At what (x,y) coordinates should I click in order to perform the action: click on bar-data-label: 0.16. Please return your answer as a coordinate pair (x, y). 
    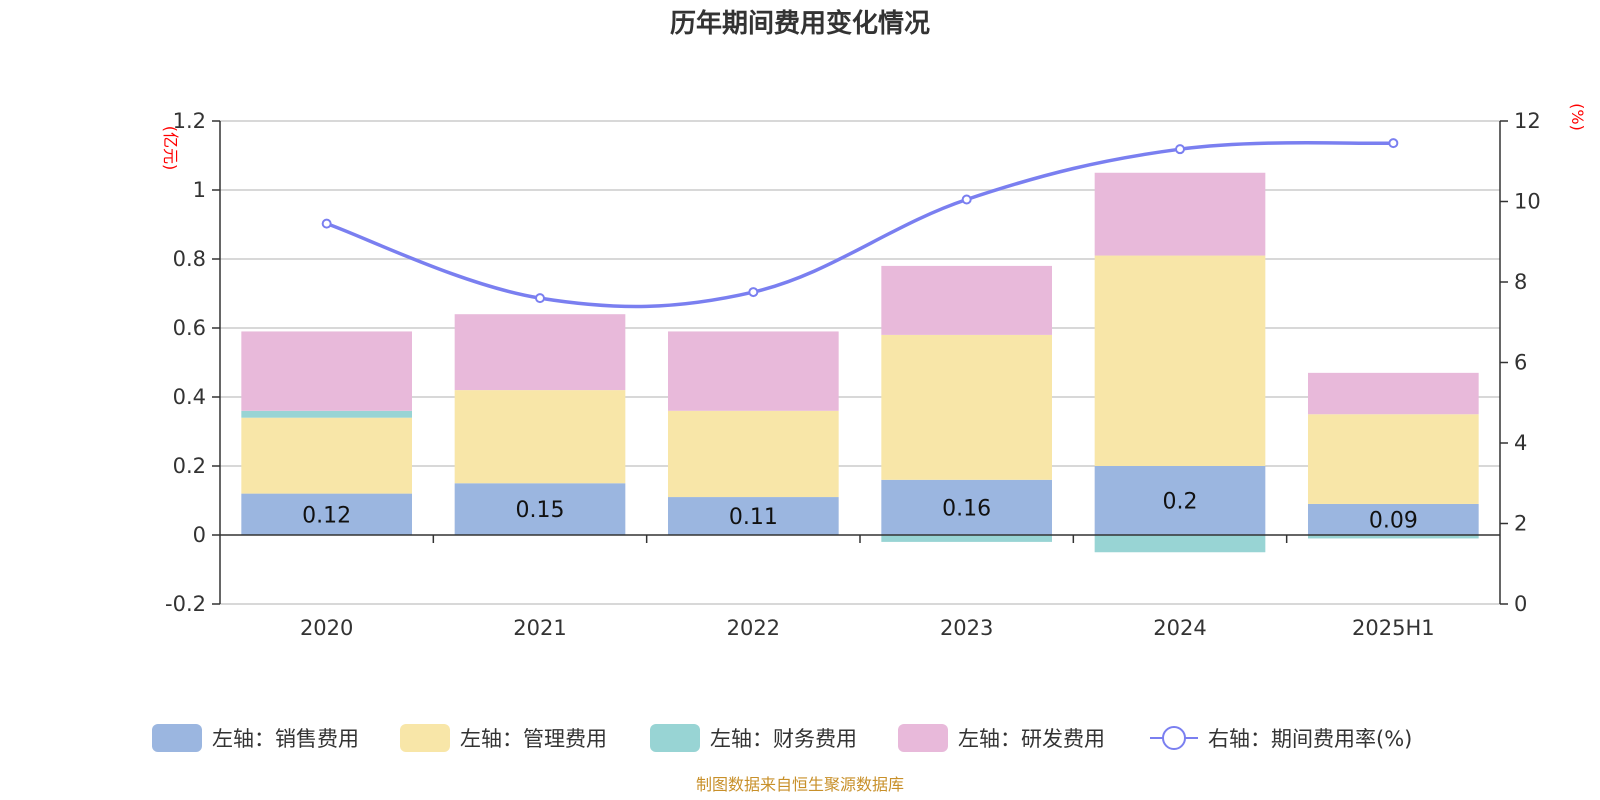
    Looking at the image, I should click on (966, 508).